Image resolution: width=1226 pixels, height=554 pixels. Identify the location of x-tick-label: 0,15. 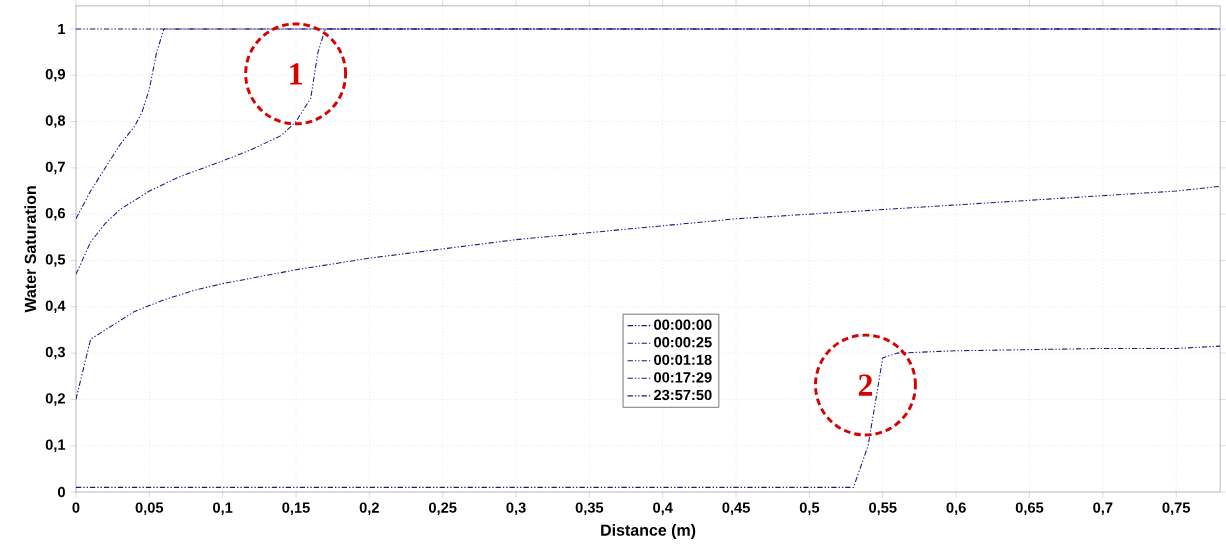
(296, 508).